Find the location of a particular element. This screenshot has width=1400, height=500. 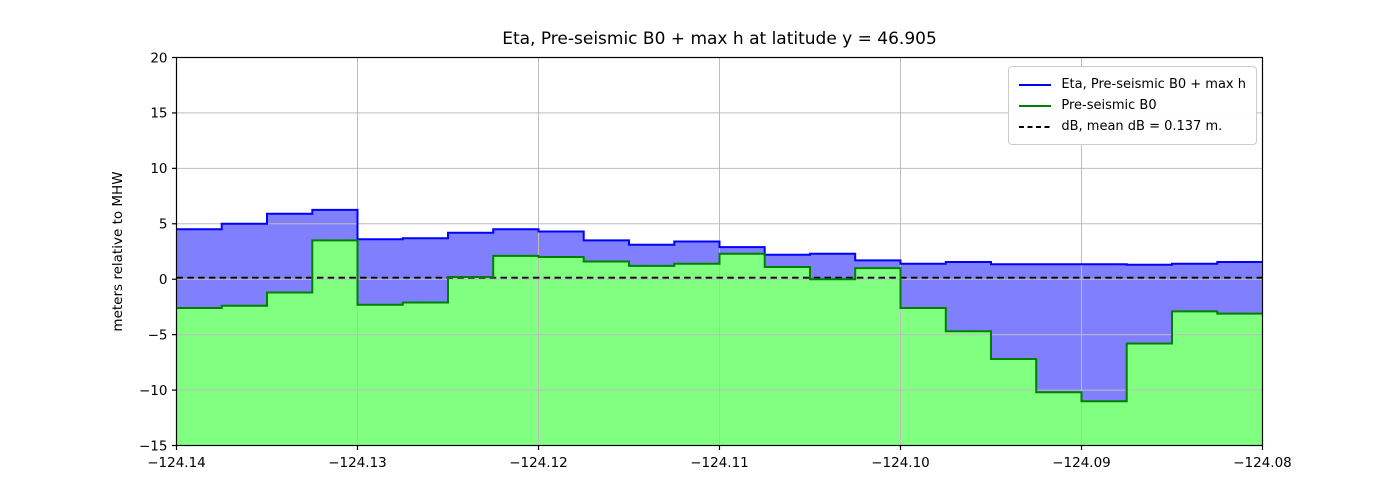

x-tick-label: −124.08 is located at coordinates (1262, 463).